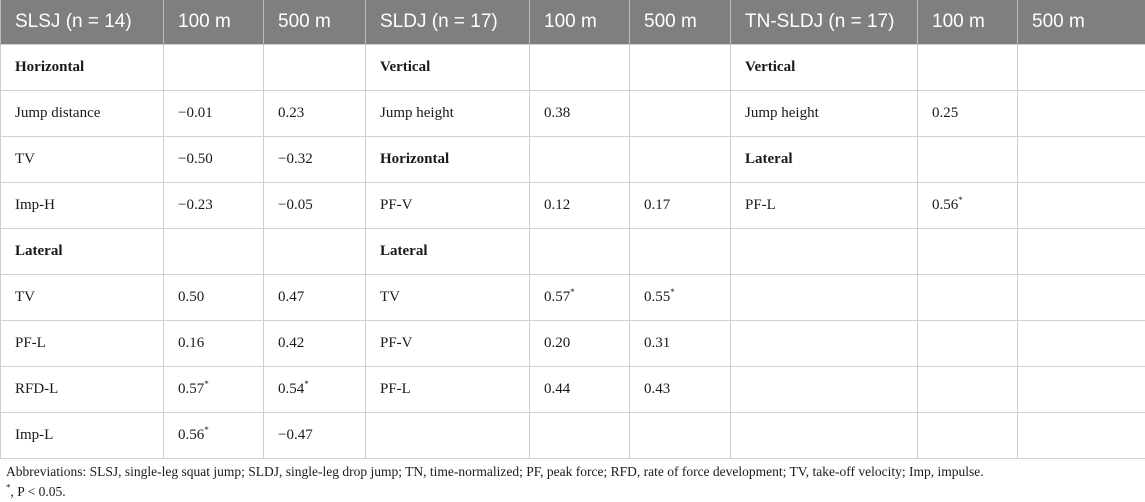 This screenshot has height=502, width=1145. Describe the element at coordinates (396, 343) in the screenshot. I see `cell-value: PF-V` at that location.